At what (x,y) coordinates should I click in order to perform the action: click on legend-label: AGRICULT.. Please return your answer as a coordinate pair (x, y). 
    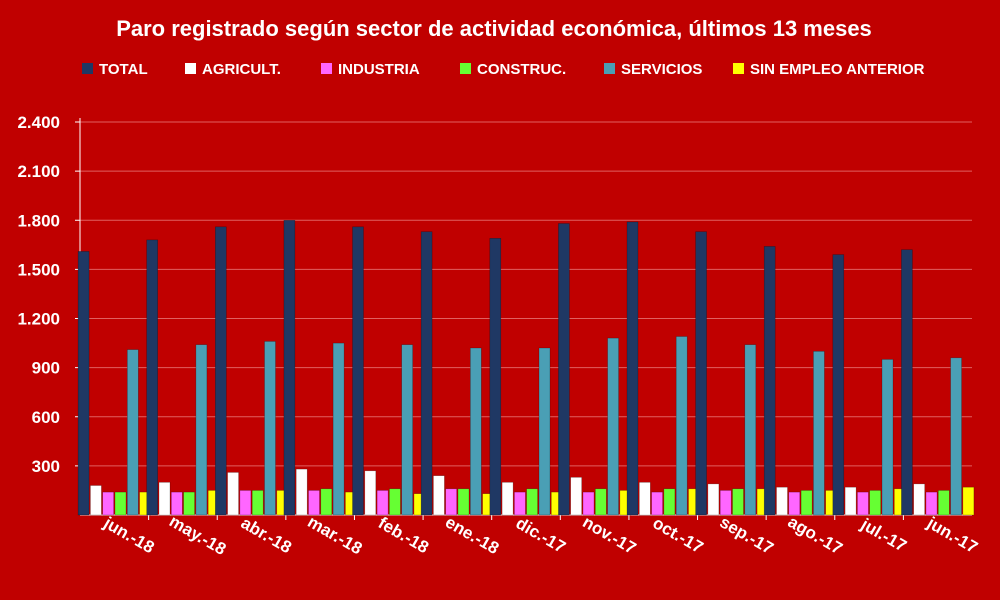
    Looking at the image, I should click on (241, 69).